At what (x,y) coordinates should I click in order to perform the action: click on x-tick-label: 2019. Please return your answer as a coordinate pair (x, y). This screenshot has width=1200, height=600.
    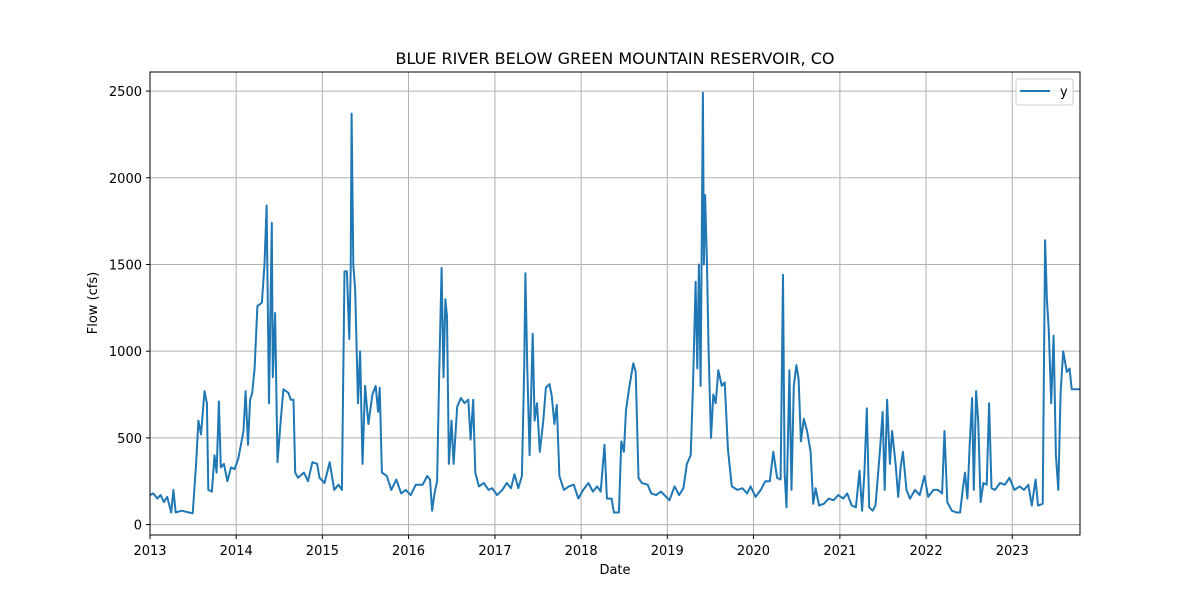
    Looking at the image, I should click on (667, 551).